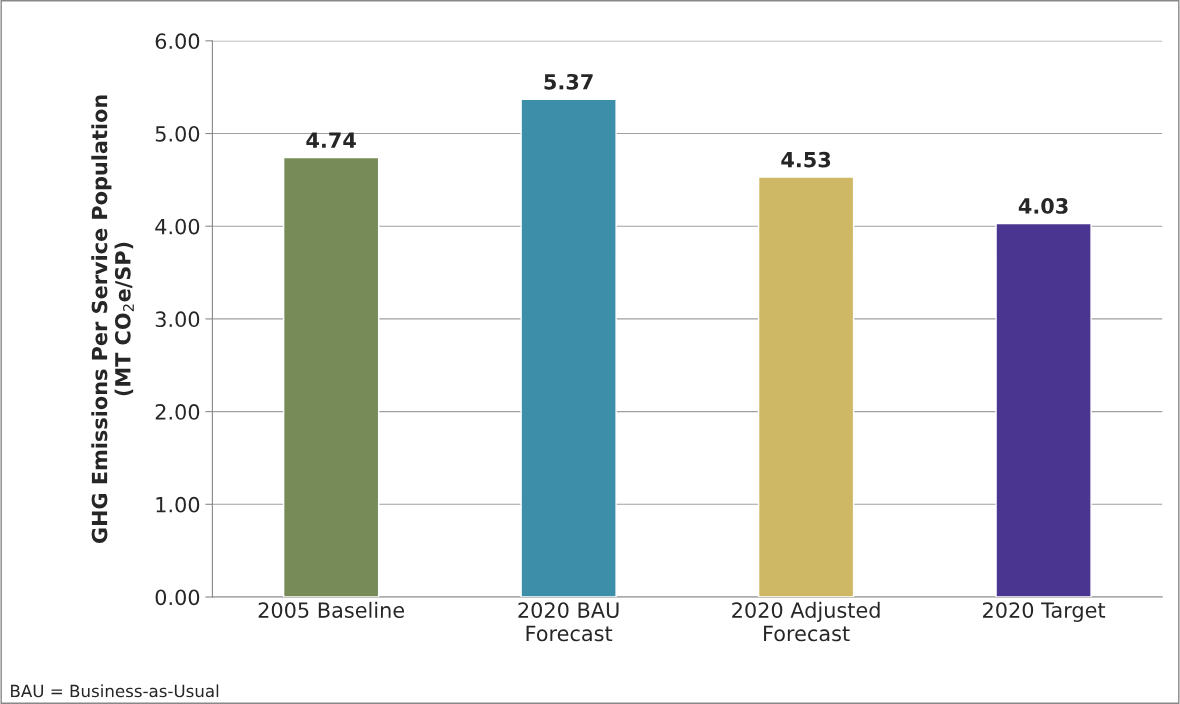 The image size is (1180, 704). I want to click on y-tick-label: 5.00, so click(177, 133).